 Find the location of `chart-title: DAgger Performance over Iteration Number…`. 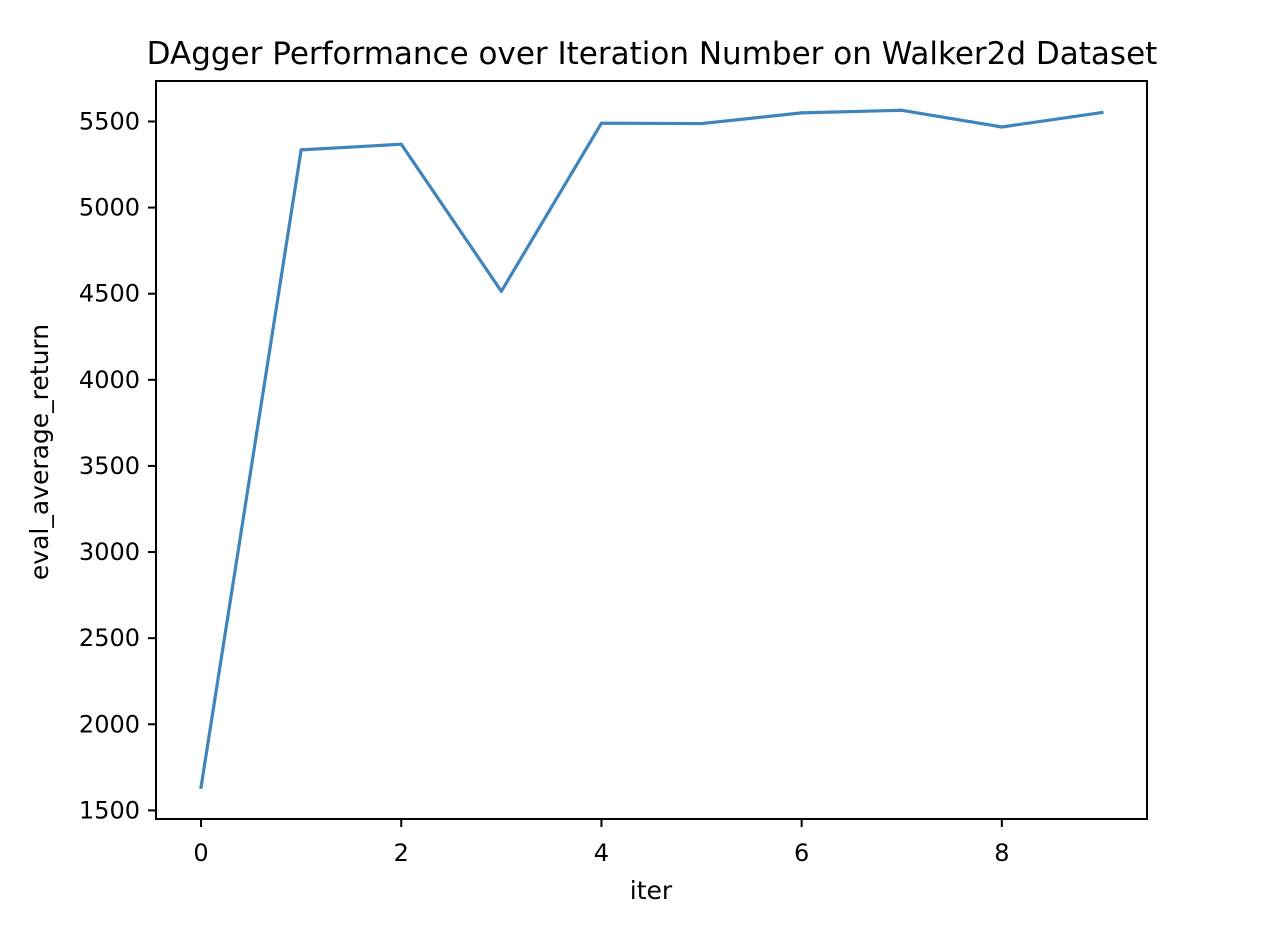

chart-title: DAgger Performance over Iteration Number… is located at coordinates (652, 54).